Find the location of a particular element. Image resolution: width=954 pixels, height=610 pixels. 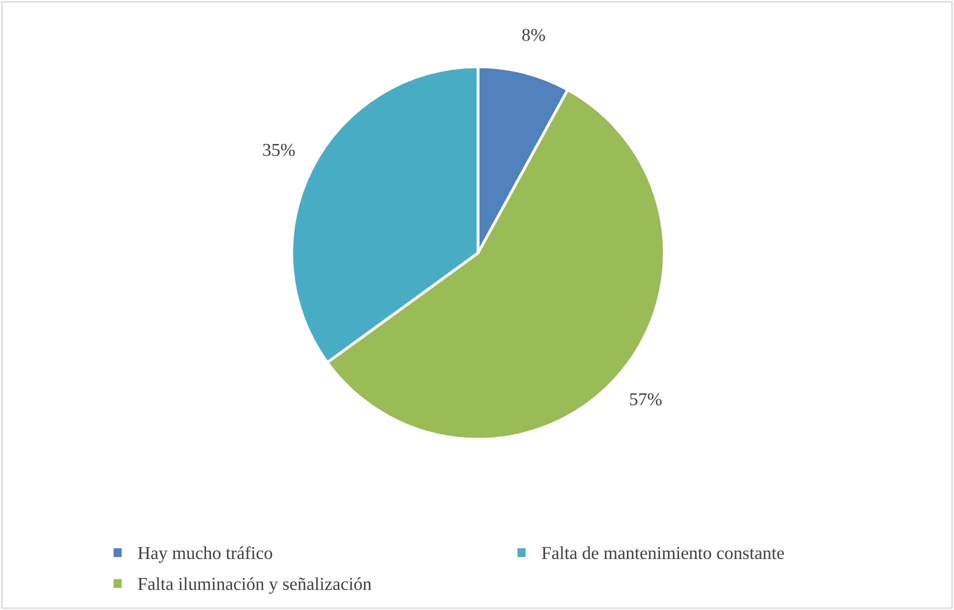

legend-label: Falta de mantenimiento constante is located at coordinates (663, 553).